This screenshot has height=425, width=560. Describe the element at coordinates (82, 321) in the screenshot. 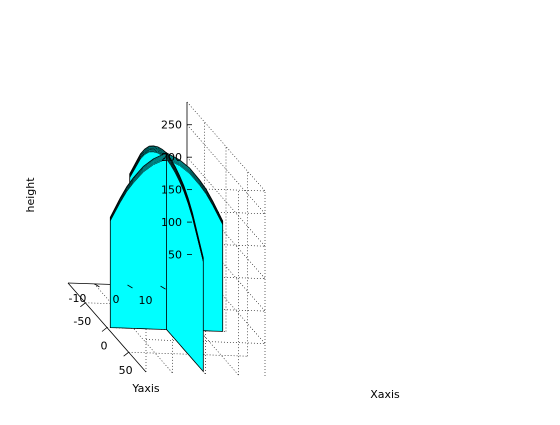

I see `x-tick-label: -50` at that location.